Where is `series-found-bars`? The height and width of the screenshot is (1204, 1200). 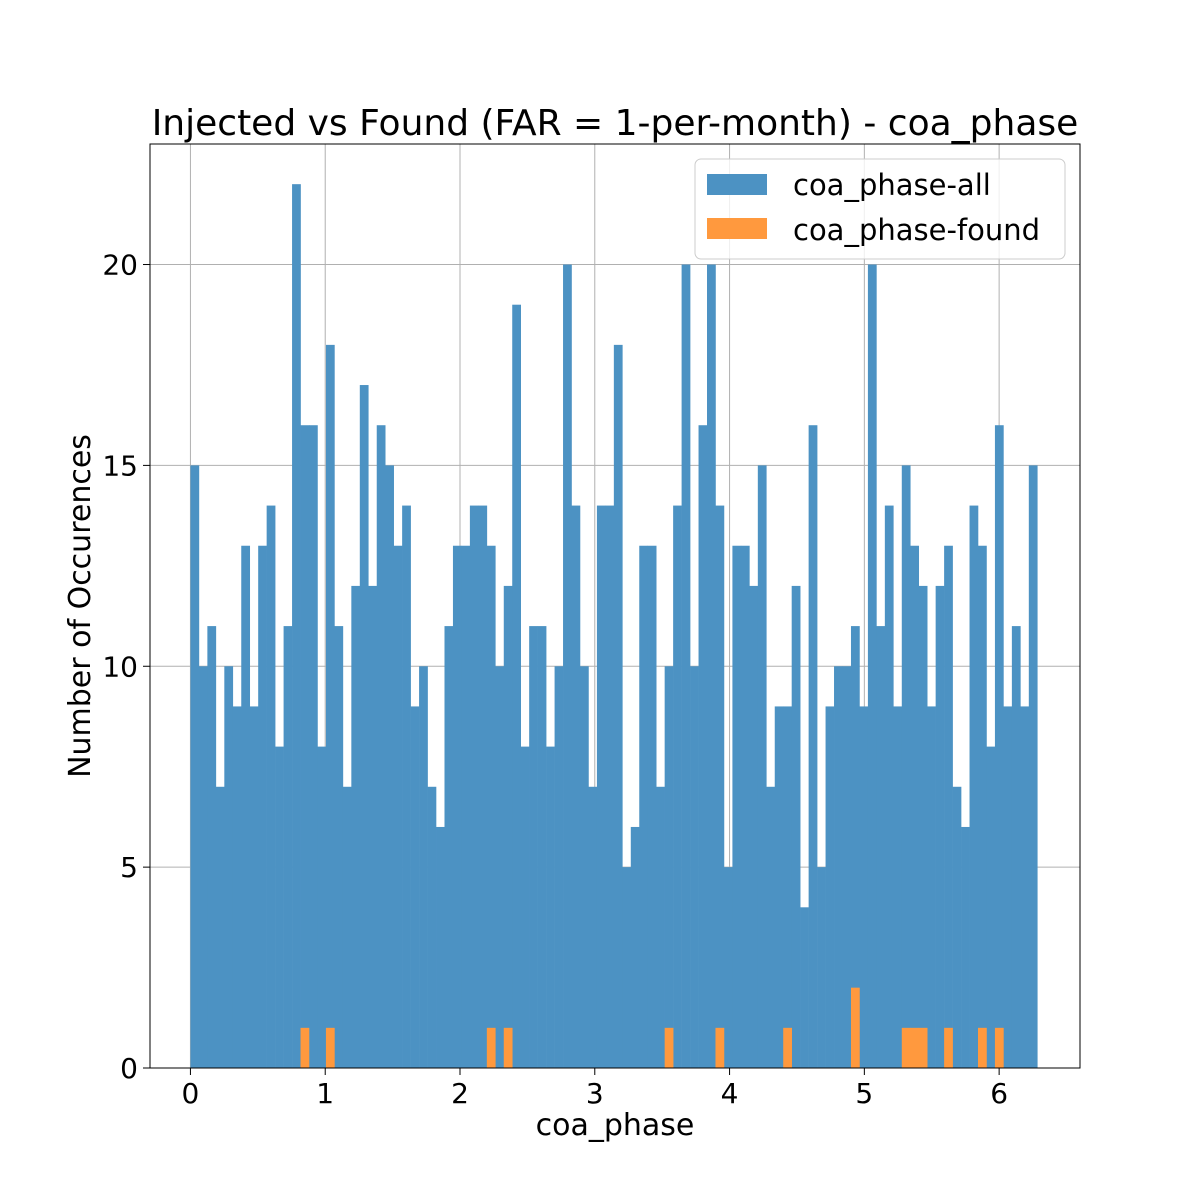 series-found-bars is located at coordinates (652, 1027).